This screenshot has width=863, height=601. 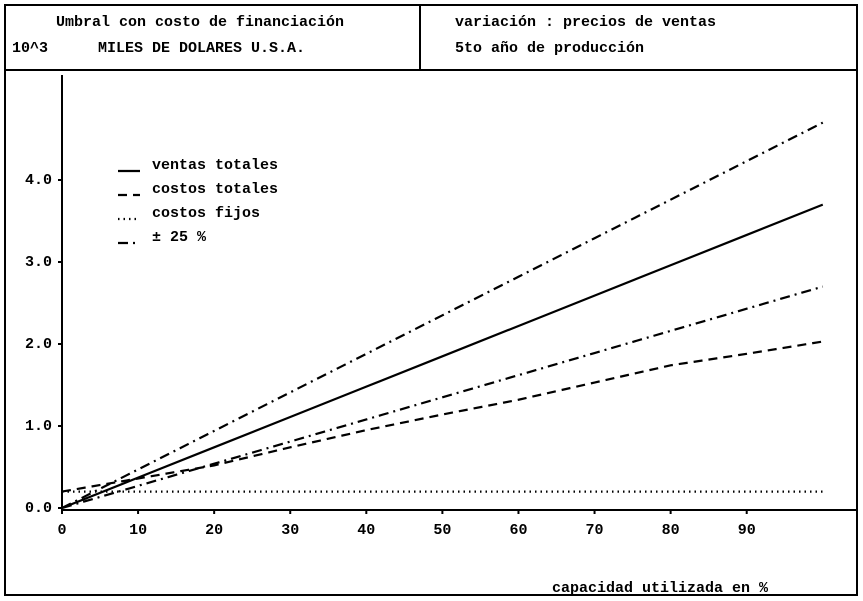 I want to click on x-tick-label: 0, so click(x=61, y=530).